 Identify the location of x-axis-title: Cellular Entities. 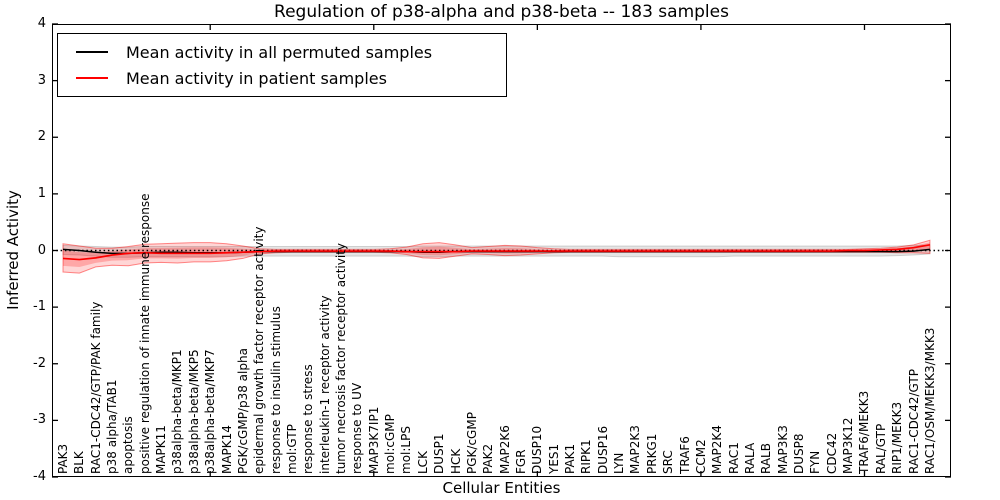
(501, 488).